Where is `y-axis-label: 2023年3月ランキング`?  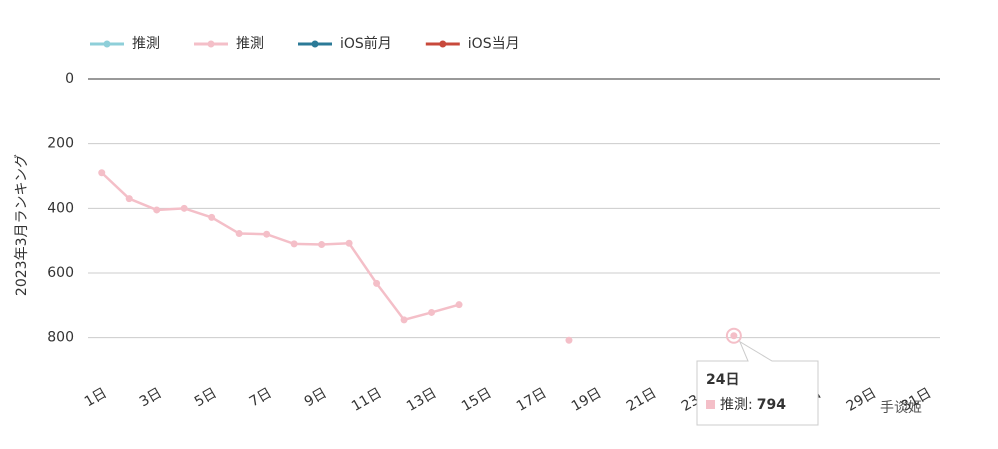
y-axis-label: 2023年3月ランキング is located at coordinates (22, 225).